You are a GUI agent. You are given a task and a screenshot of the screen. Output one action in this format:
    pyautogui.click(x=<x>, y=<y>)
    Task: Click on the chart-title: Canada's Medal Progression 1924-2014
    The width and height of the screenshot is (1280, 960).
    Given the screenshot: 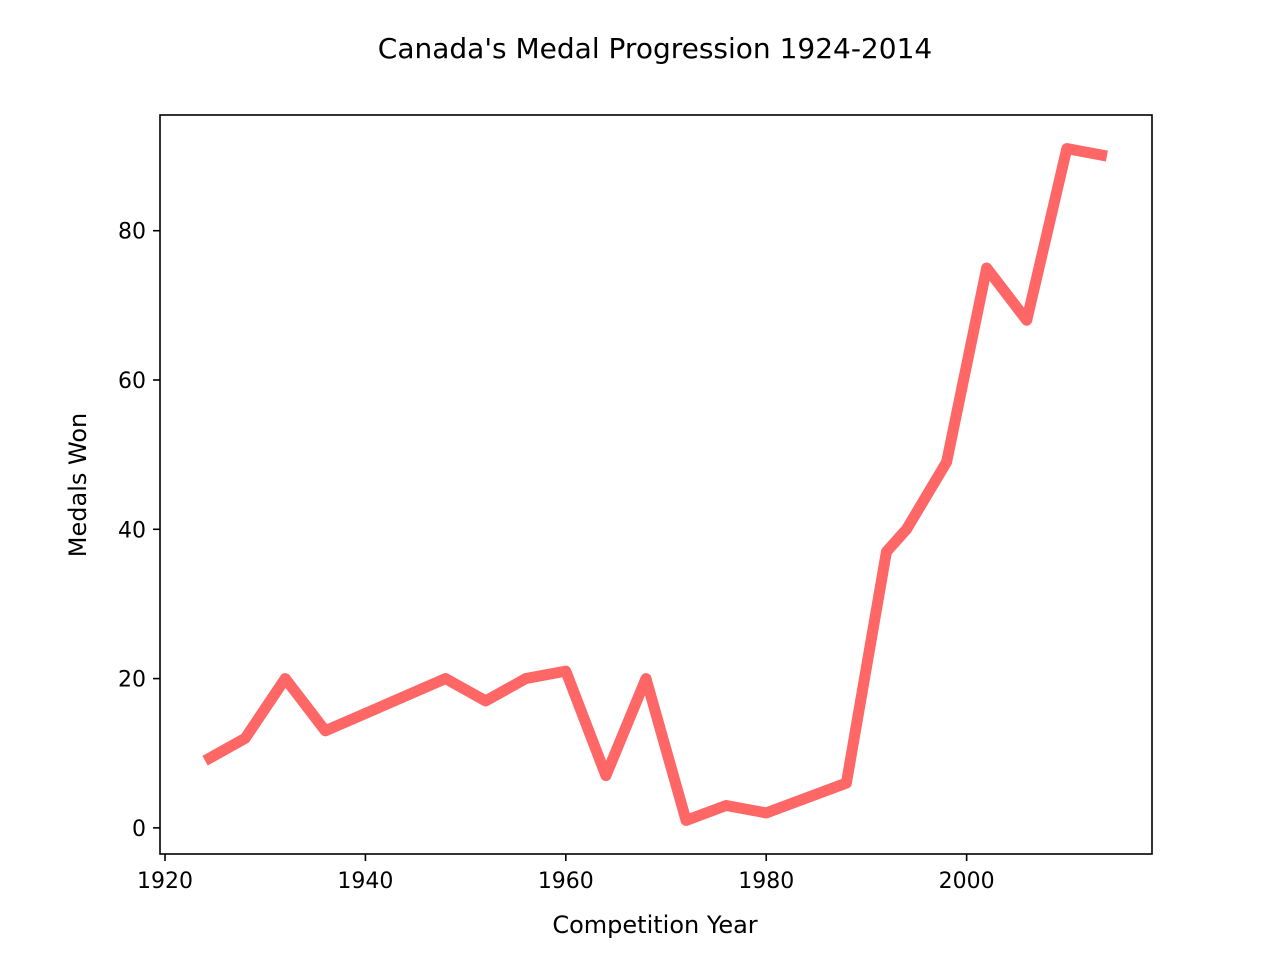 What is the action you would take?
    pyautogui.click(x=655, y=48)
    